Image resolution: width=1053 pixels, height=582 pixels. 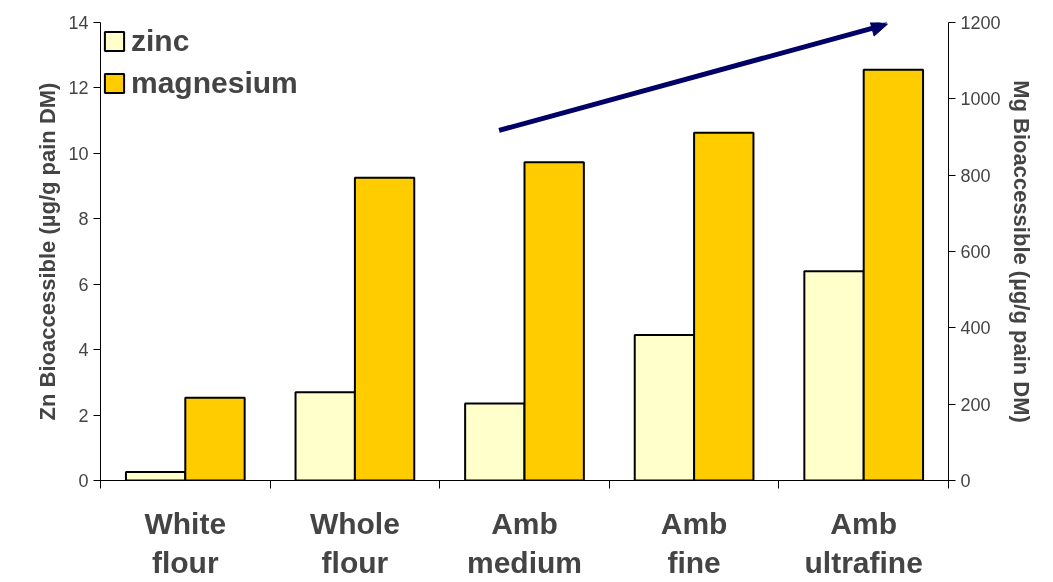 What do you see at coordinates (975, 328) in the screenshot?
I see `y2-tick-label: 400` at bounding box center [975, 328].